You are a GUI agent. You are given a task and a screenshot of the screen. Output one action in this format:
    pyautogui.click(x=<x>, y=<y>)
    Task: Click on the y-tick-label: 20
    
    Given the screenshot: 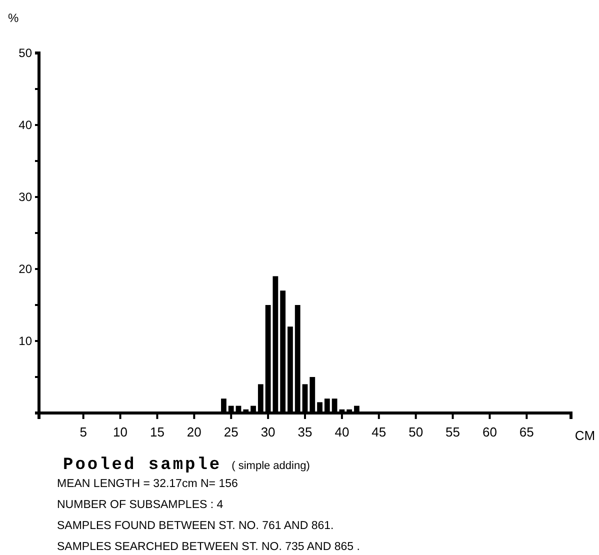 What is the action you would take?
    pyautogui.click(x=25, y=269)
    